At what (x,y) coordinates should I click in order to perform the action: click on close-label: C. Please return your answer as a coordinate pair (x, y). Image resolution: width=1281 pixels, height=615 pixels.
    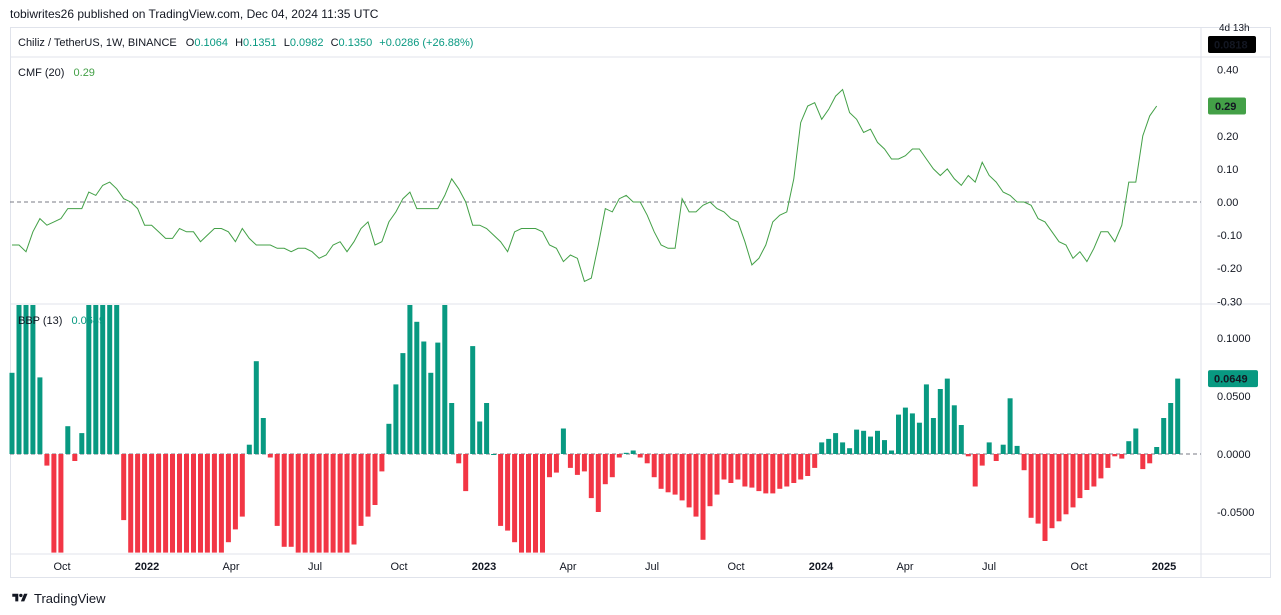
    Looking at the image, I should click on (335, 43).